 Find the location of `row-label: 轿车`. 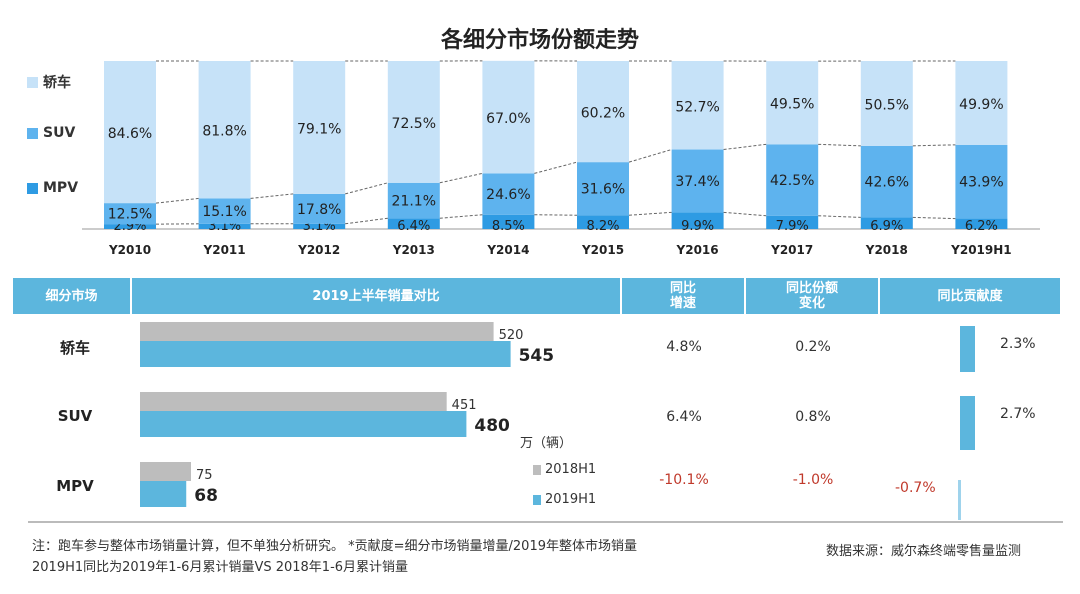

row-label: 轿车 is located at coordinates (74, 348).